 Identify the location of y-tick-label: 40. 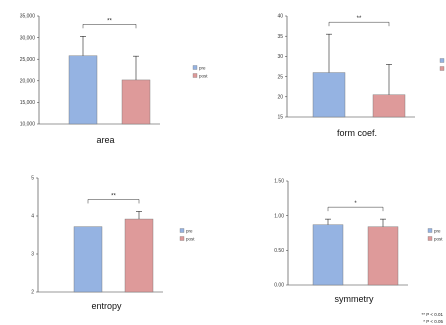
(280, 17).